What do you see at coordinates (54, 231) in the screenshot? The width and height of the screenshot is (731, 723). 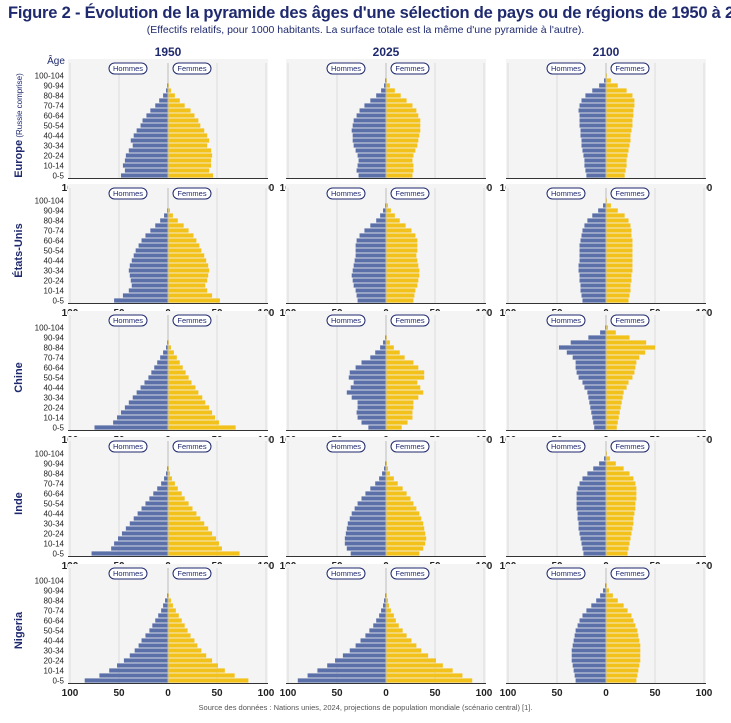 I see `age-tick-label: 70-74` at bounding box center [54, 231].